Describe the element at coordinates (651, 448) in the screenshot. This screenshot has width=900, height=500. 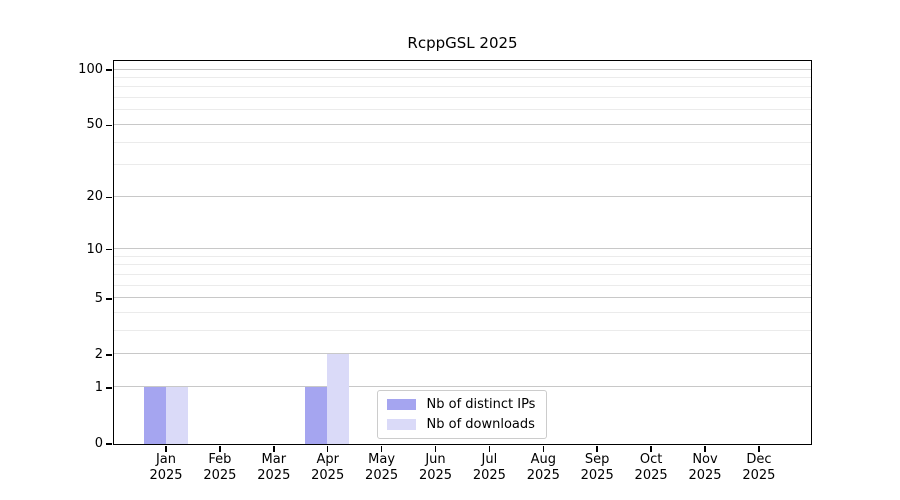
I see `x-tickmark-oct-2025` at that location.